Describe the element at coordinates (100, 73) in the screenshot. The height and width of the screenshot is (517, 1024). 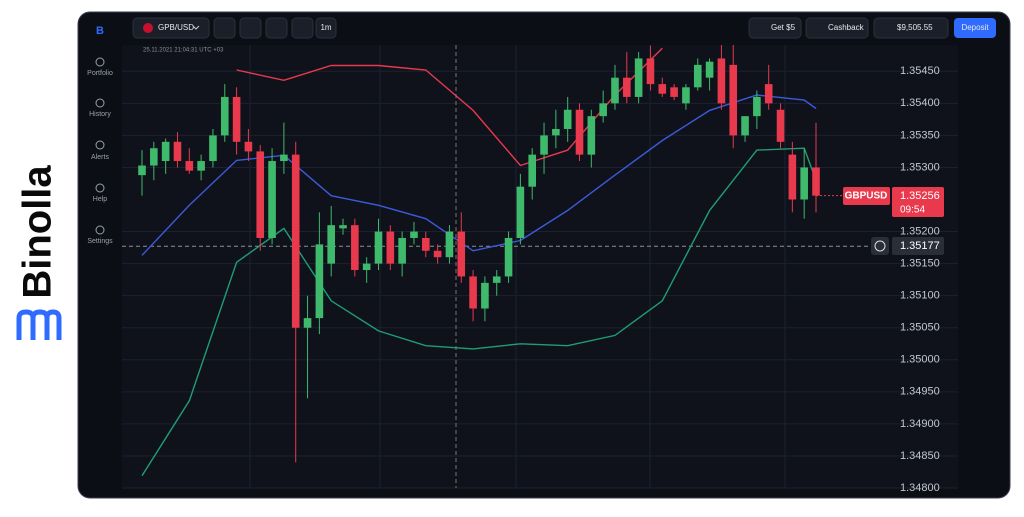
I see `nav-portfolio: Portfolio` at that location.